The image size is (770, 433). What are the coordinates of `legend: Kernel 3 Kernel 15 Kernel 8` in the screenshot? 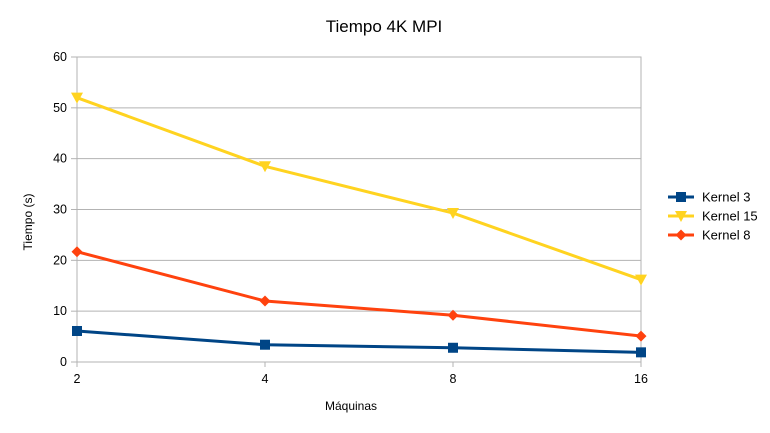 It's located at (713, 216).